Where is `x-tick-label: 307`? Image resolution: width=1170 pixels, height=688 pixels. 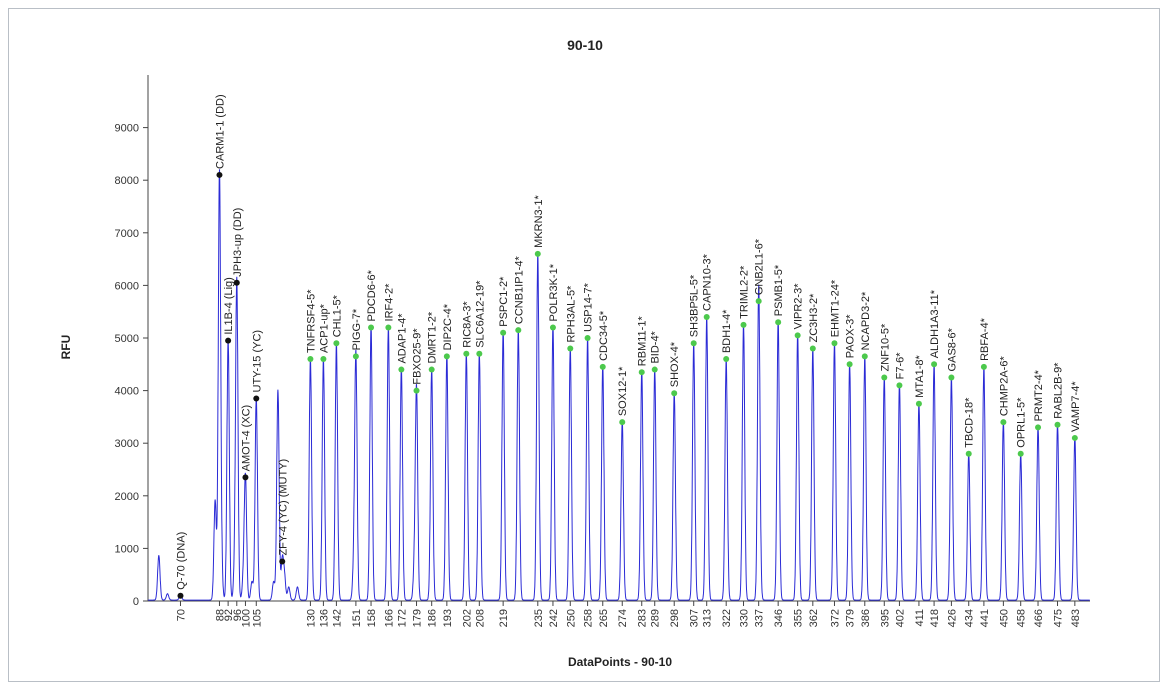 x-tick-label: 307 is located at coordinates (695, 618).